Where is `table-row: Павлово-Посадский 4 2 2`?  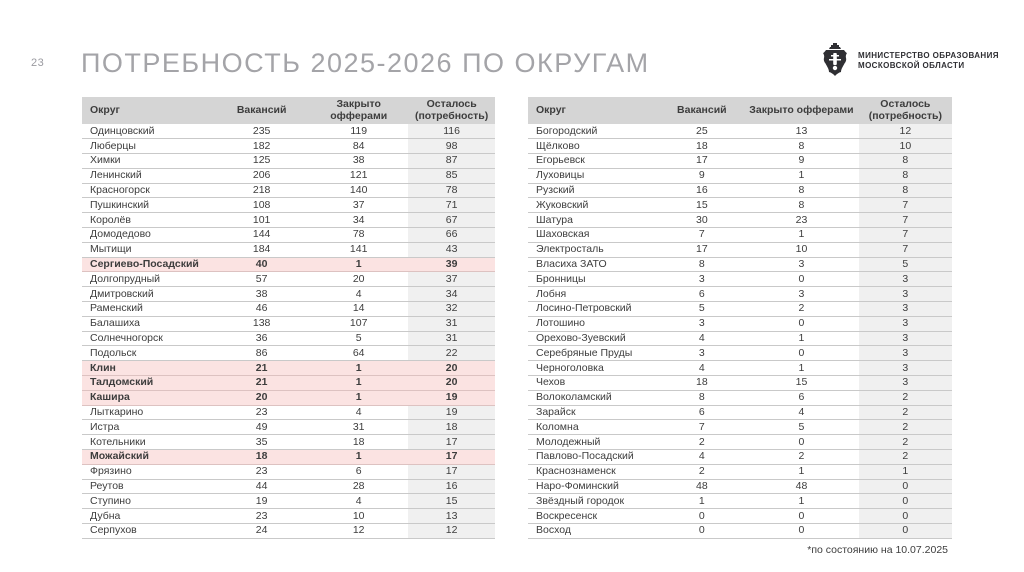 table-row: Павлово-Посадский 4 2 2 is located at coordinates (740, 457).